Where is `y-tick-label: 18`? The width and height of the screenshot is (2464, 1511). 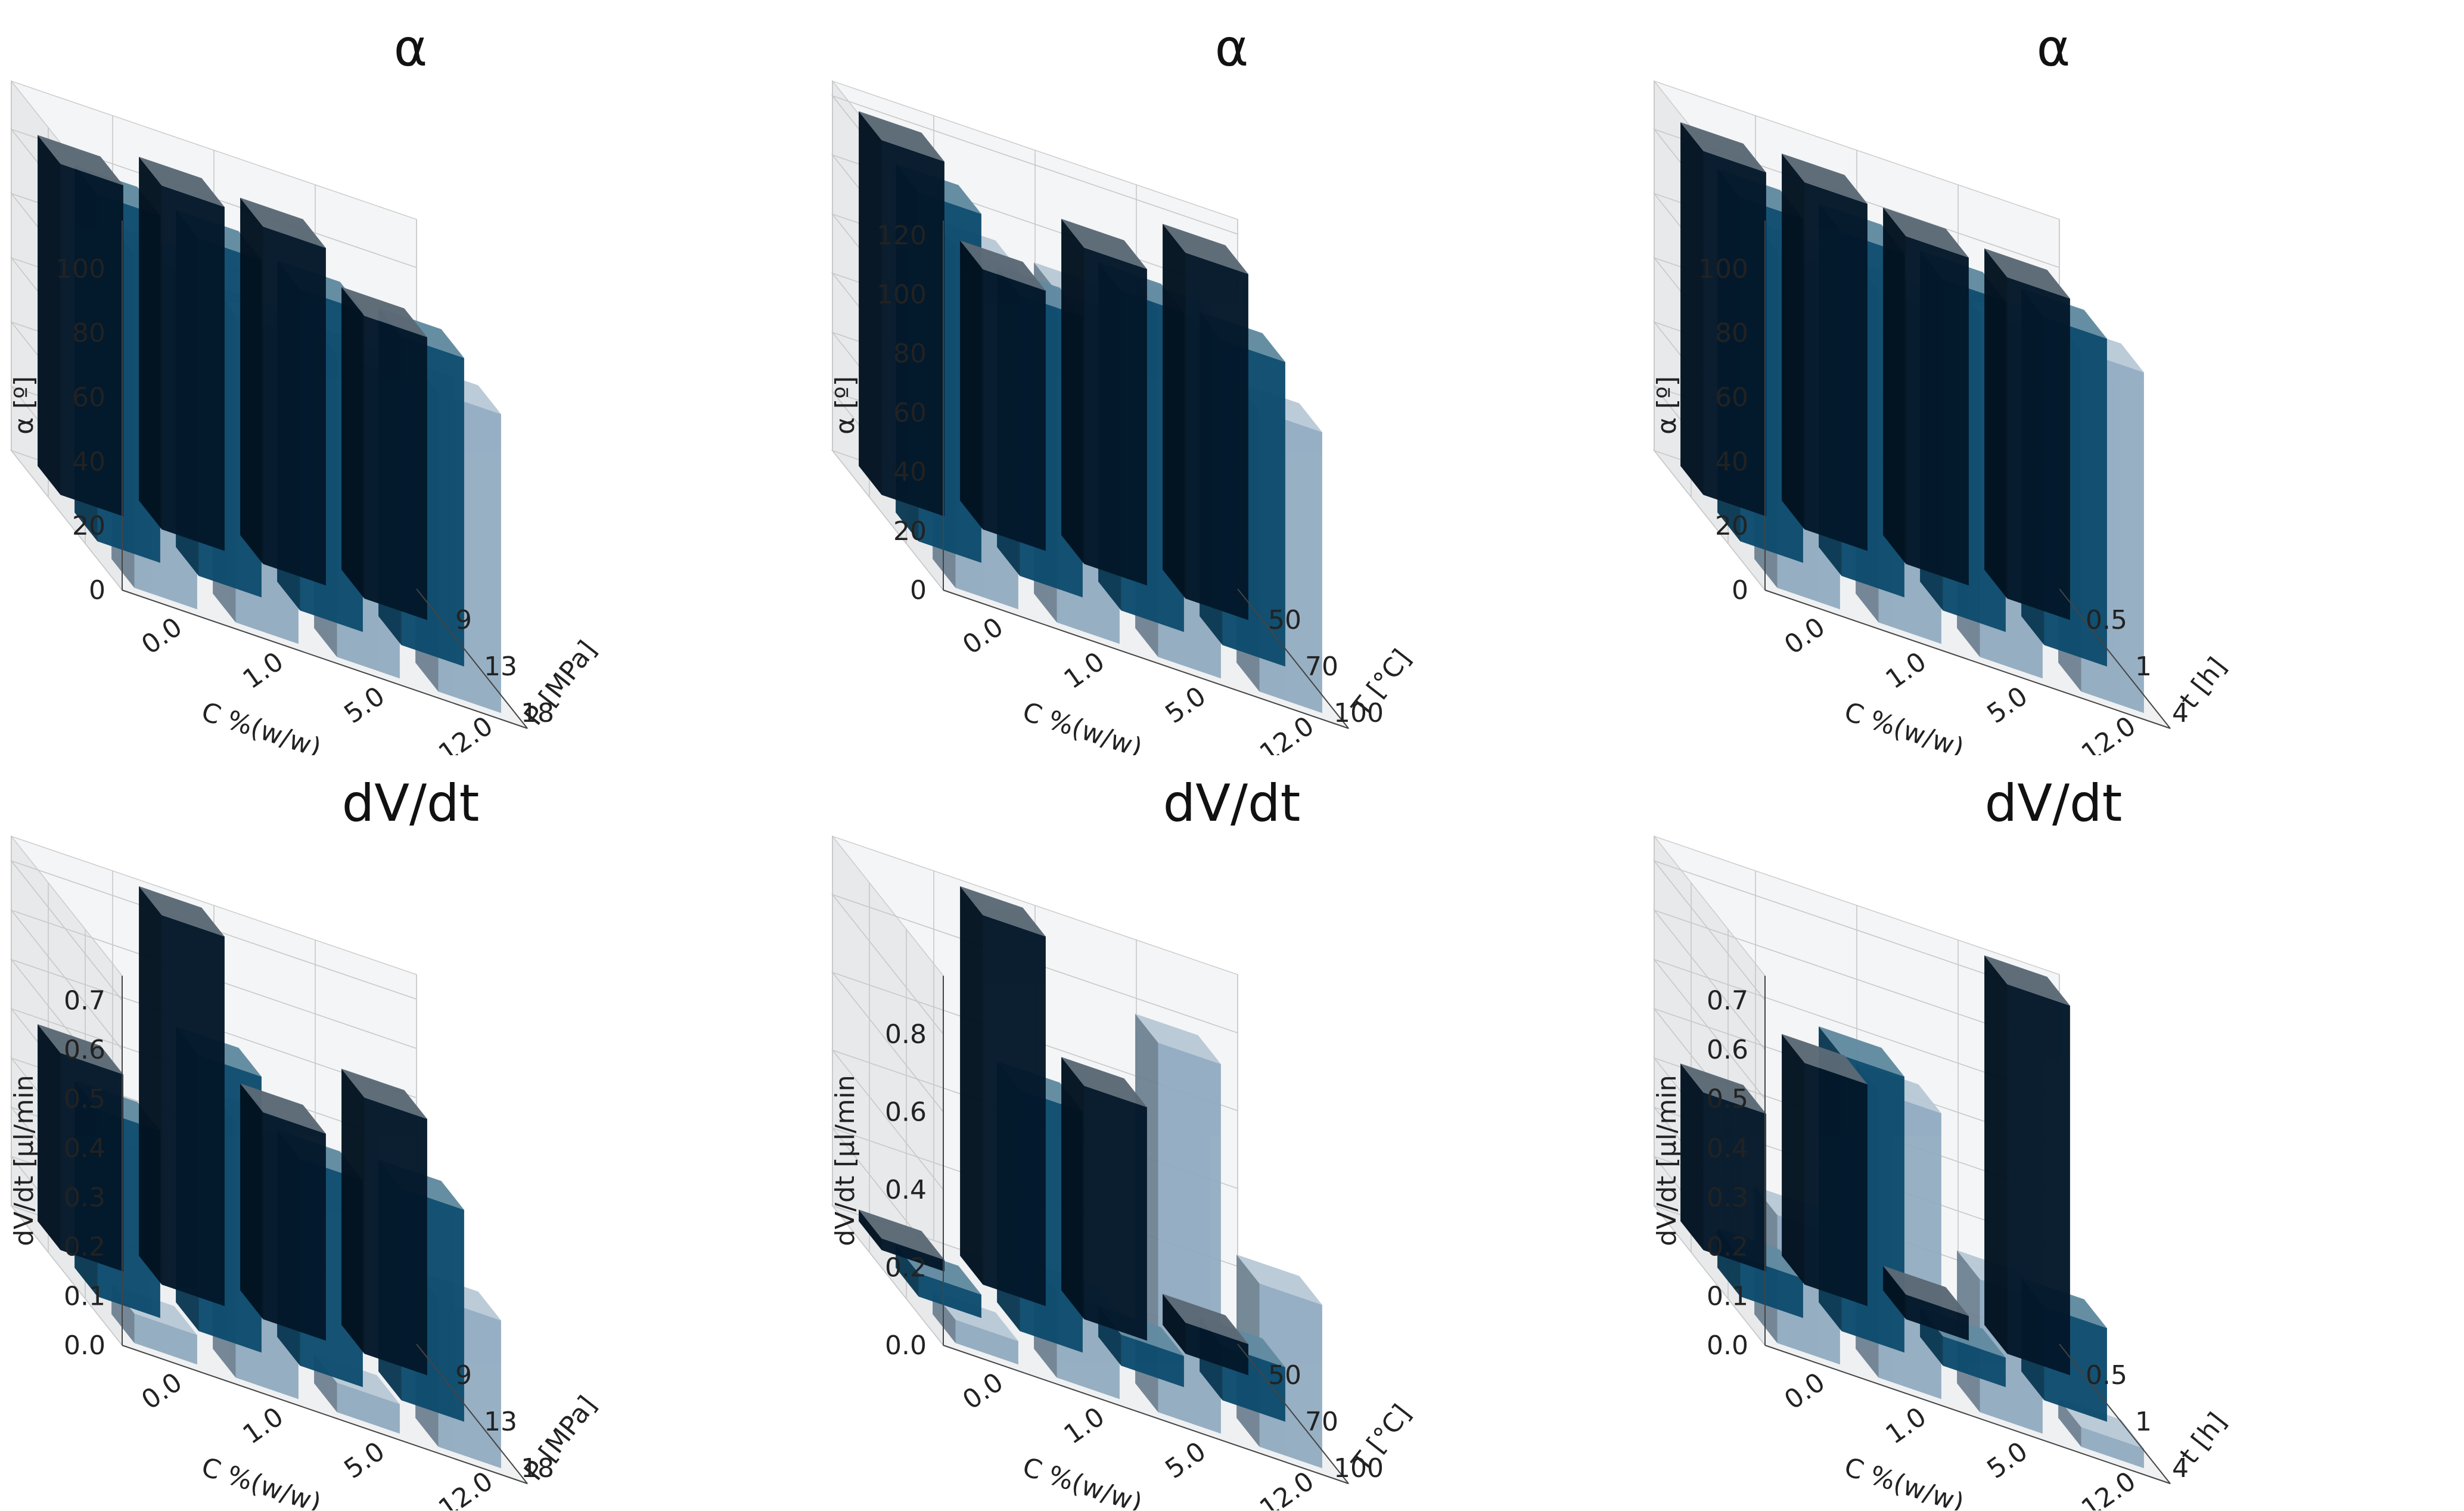 y-tick-label: 18 is located at coordinates (537, 1468).